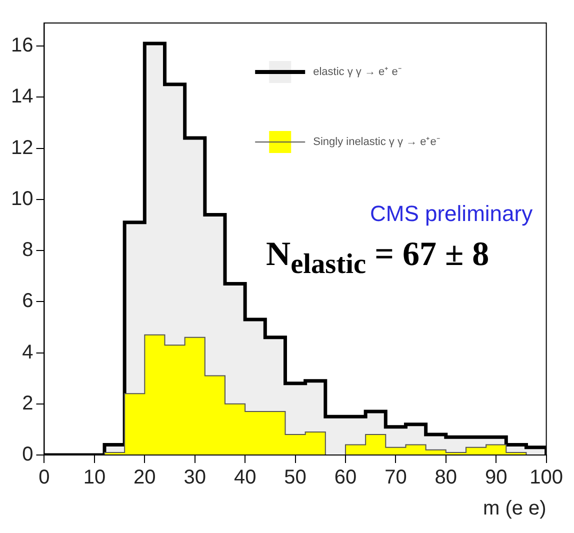 The height and width of the screenshot is (533, 574). I want to click on y-tick-label: 4, so click(28, 352).